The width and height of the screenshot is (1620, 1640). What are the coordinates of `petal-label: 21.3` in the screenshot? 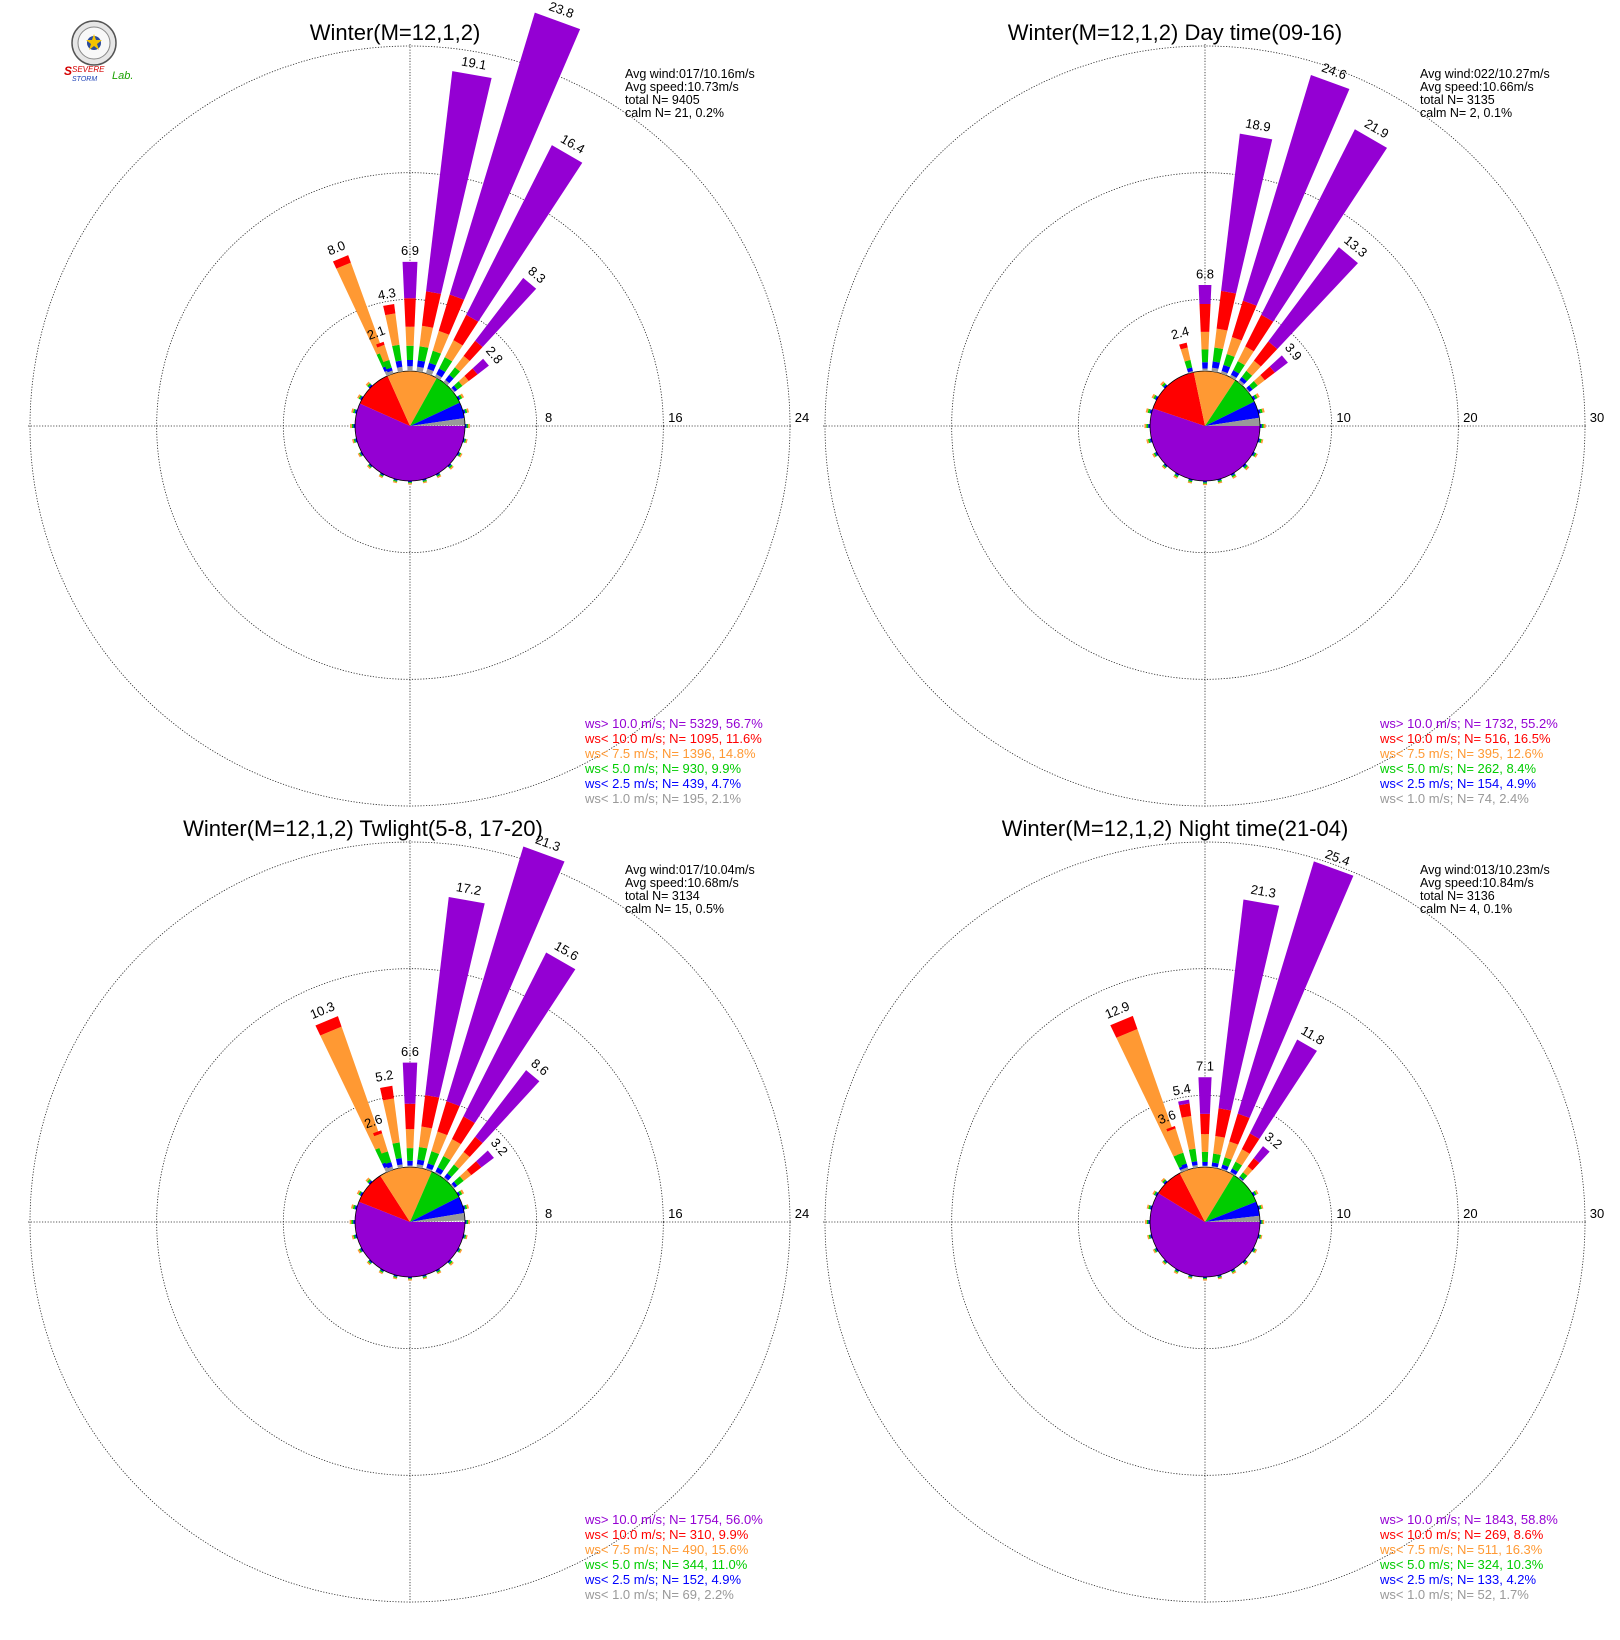 It's located at (547, 843).